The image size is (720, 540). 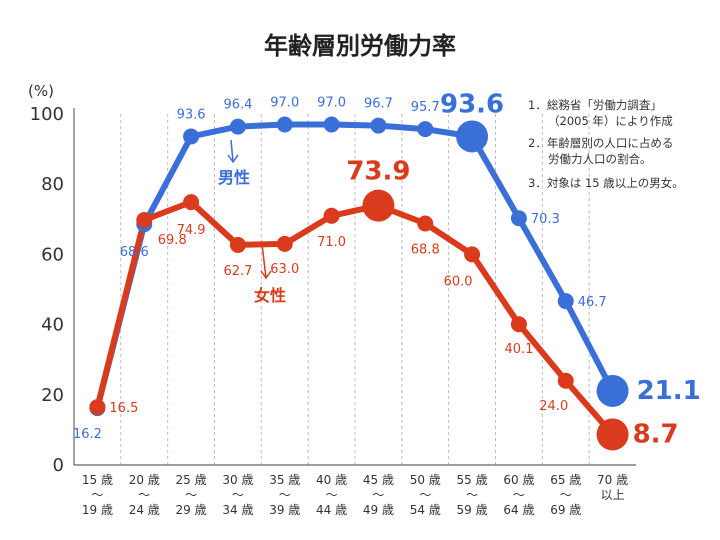 What do you see at coordinates (472, 480) in the screenshot?
I see `x-tick-label-line: 55 歳` at bounding box center [472, 480].